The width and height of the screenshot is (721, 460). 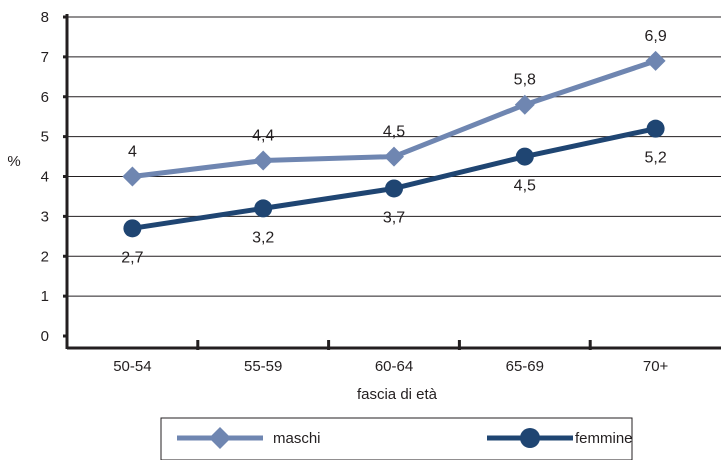 What do you see at coordinates (132, 366) in the screenshot?
I see `x-tick-label: 50-54` at bounding box center [132, 366].